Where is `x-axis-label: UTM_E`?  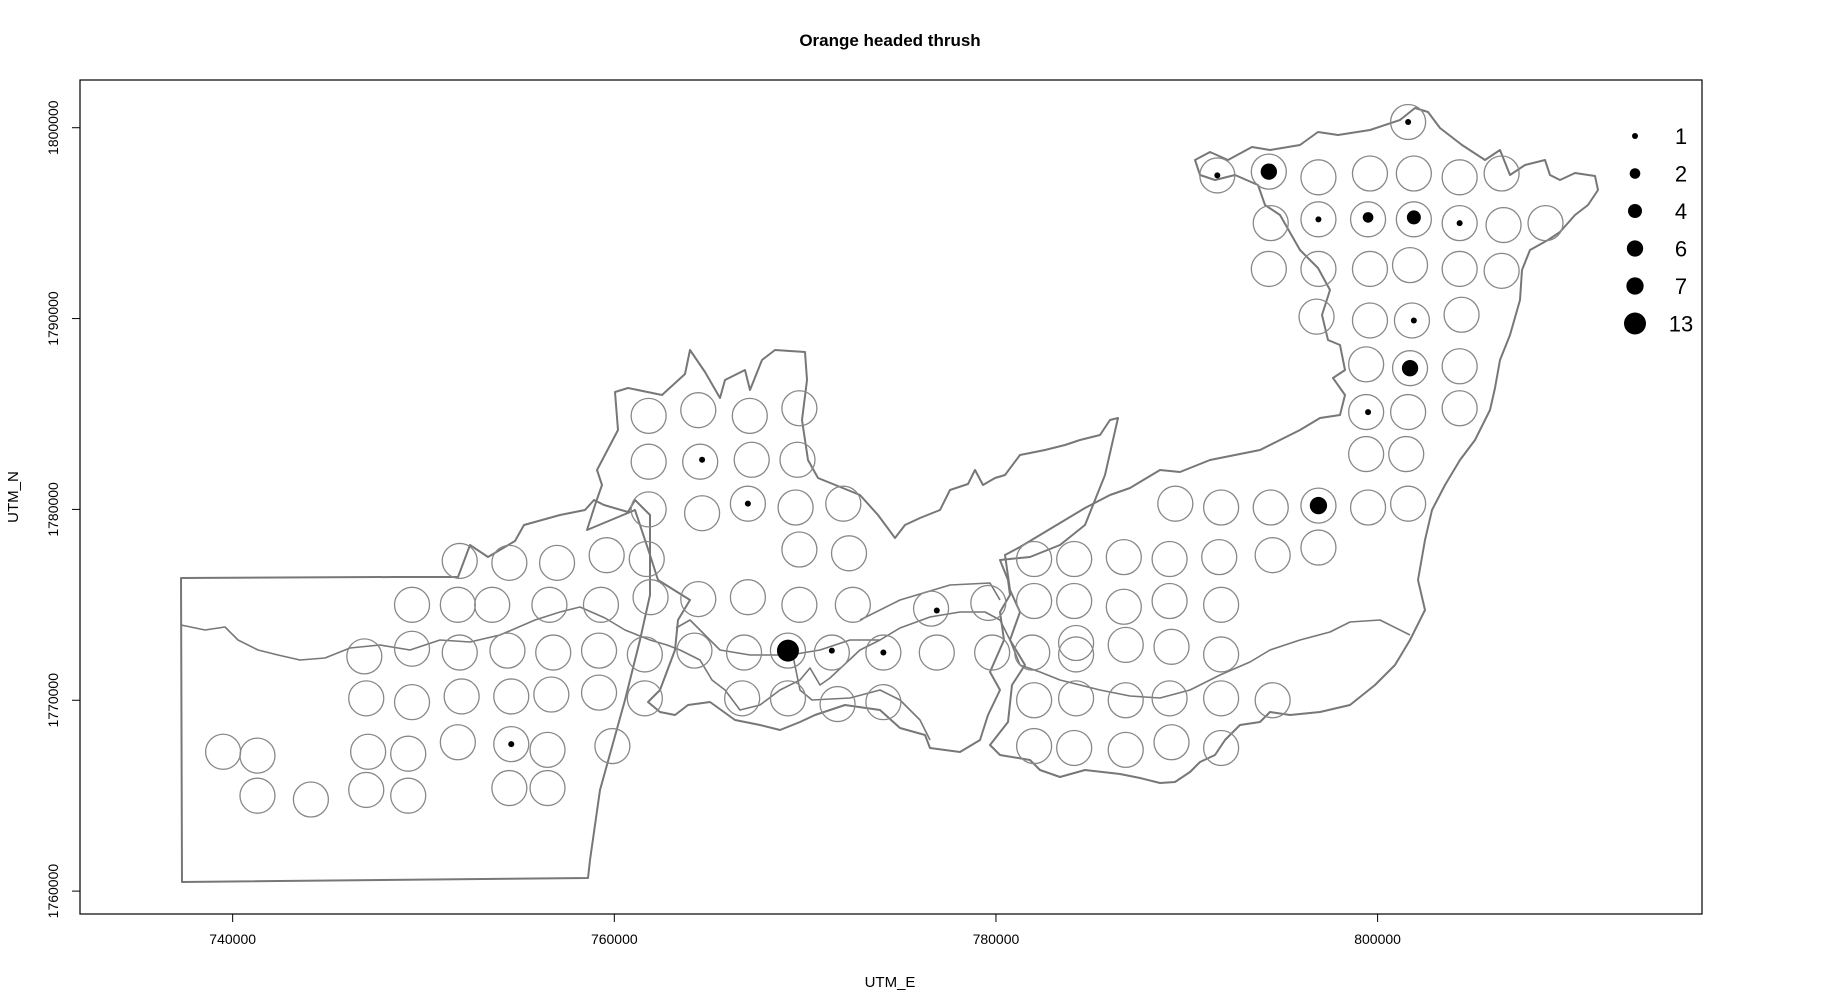 x-axis-label: UTM_E is located at coordinates (890, 982).